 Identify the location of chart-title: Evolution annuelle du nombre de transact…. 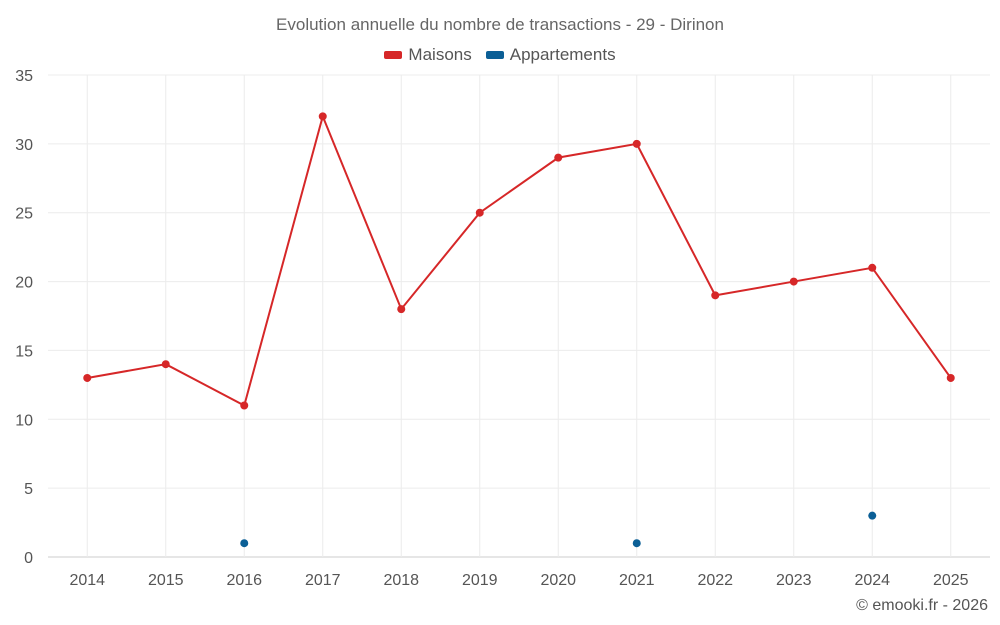
(500, 24).